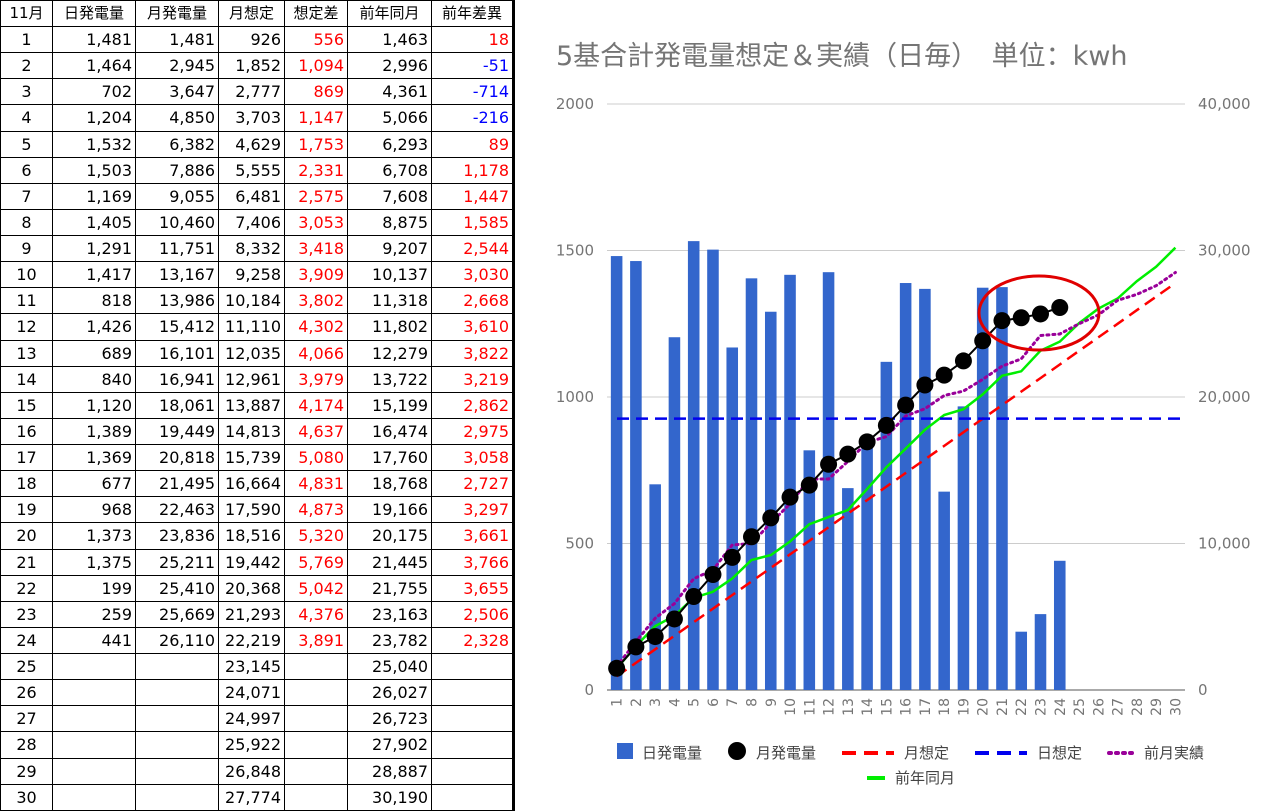  What do you see at coordinates (251, 771) in the screenshot?
I see `cell-monthly-plan: 26,848` at bounding box center [251, 771].